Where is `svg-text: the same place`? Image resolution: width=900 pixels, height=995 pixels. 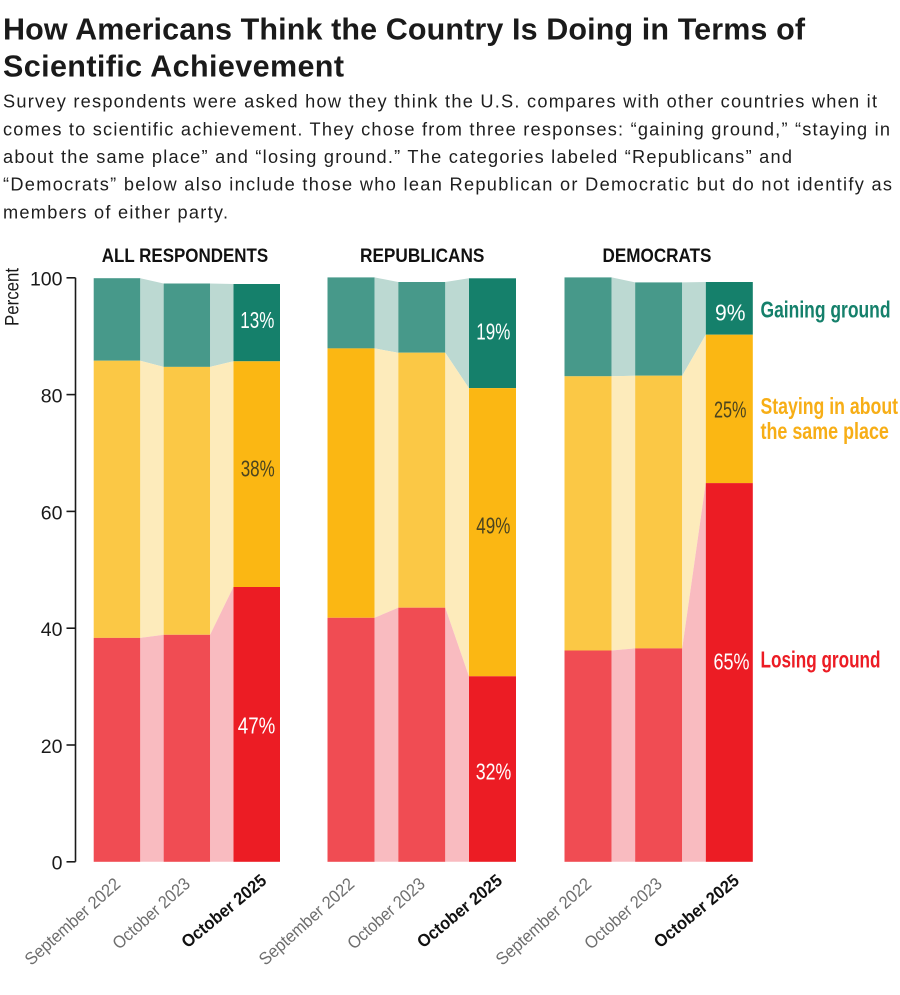 svg-text: the same place is located at coordinates (825, 431).